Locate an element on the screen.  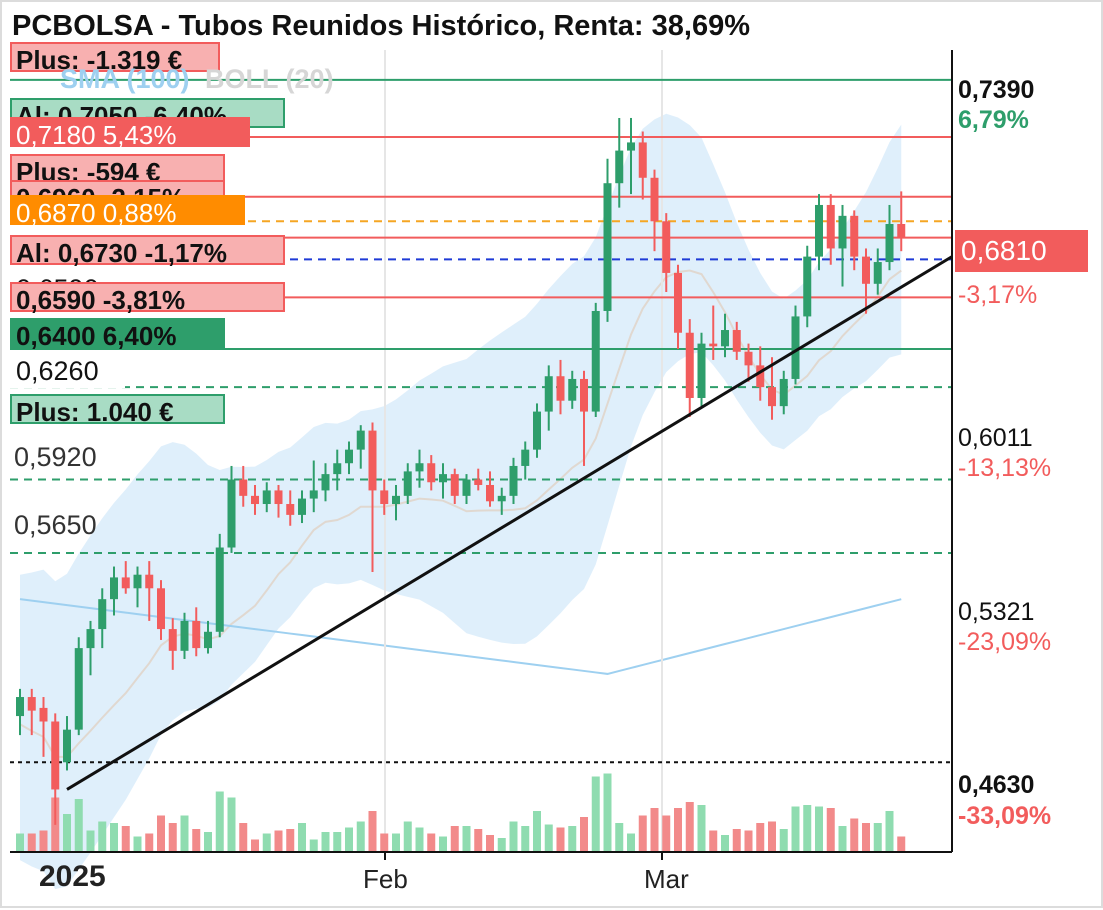
axis-pct-3: -23,09% is located at coordinates (1005, 642).